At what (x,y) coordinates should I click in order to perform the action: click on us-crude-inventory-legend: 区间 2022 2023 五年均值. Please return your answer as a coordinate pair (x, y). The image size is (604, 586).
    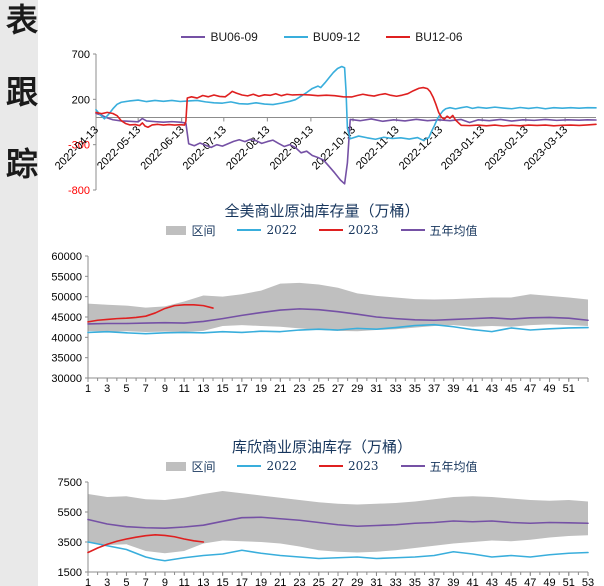
    Looking at the image, I should click on (322, 230).